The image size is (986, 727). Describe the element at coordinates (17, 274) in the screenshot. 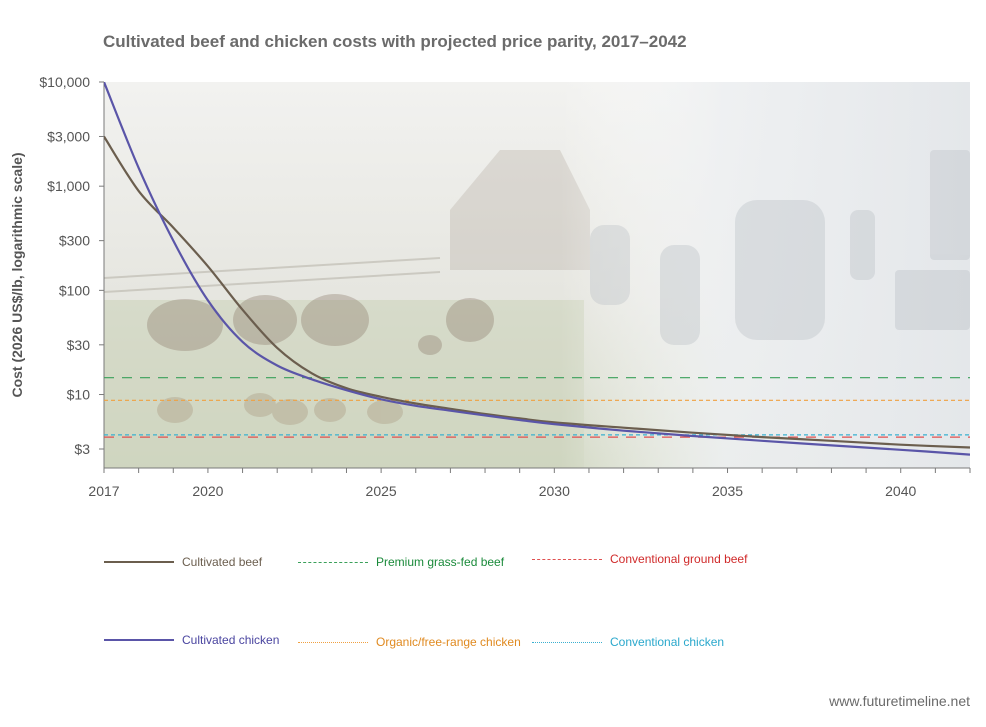

I see `y-axis-label: Cost (2026 US$/lb, logarithmic scale)` at that location.